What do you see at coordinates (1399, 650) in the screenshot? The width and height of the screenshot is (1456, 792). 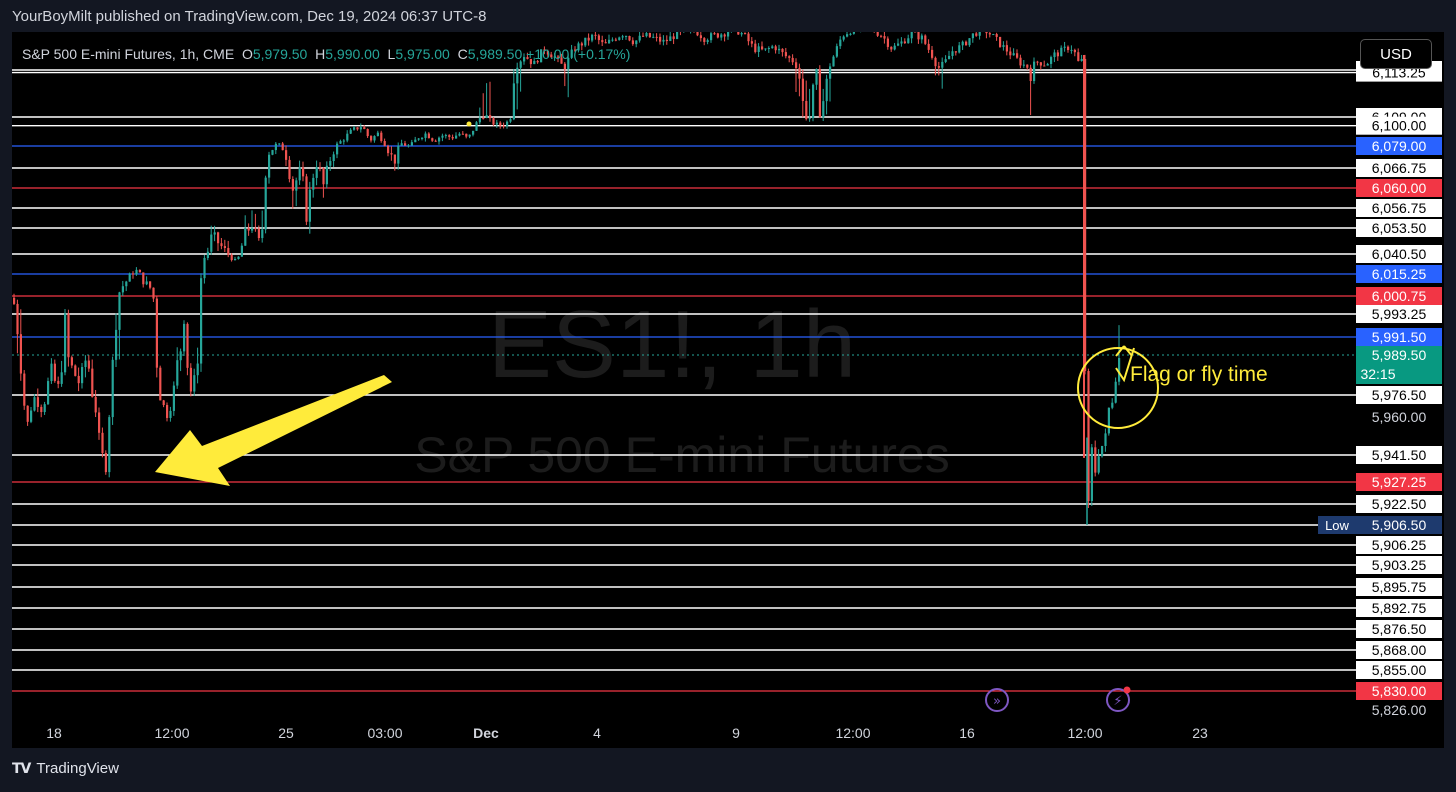 I see `price-tag-24: 5,868.00` at bounding box center [1399, 650].